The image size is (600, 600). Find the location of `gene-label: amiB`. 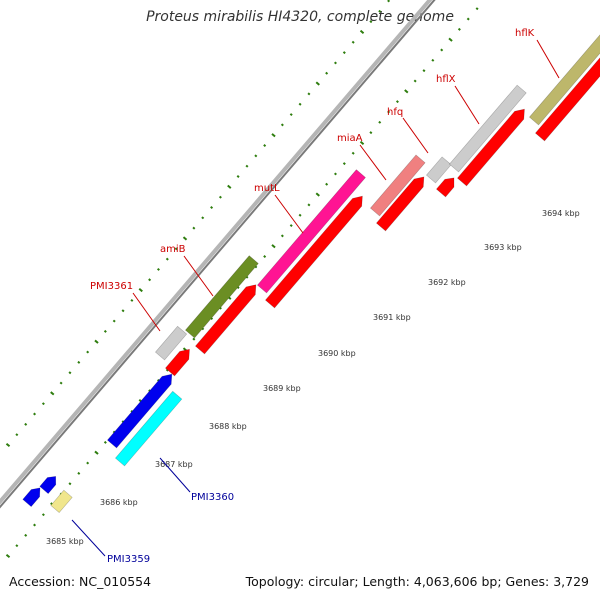

gene-label: amiB is located at coordinates (173, 249).